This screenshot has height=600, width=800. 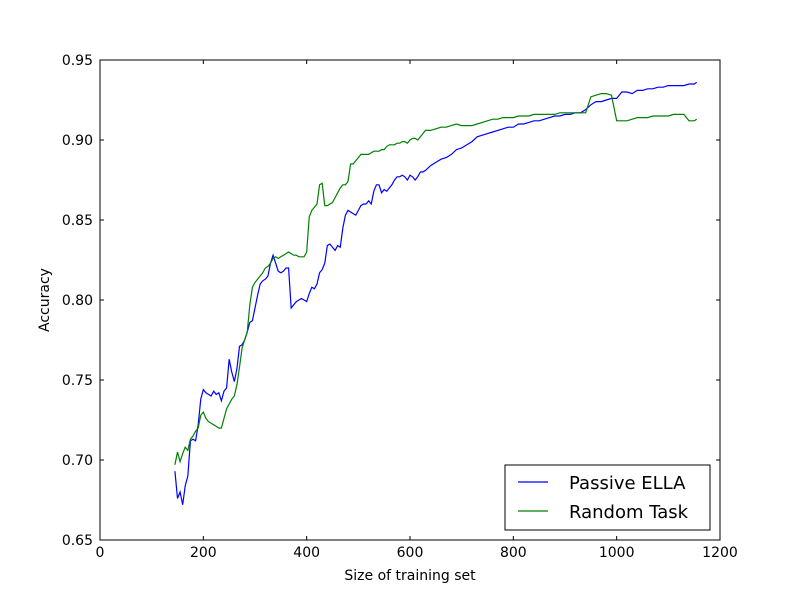 What do you see at coordinates (77, 61) in the screenshot?
I see `y-tick-label: 0.95` at bounding box center [77, 61].